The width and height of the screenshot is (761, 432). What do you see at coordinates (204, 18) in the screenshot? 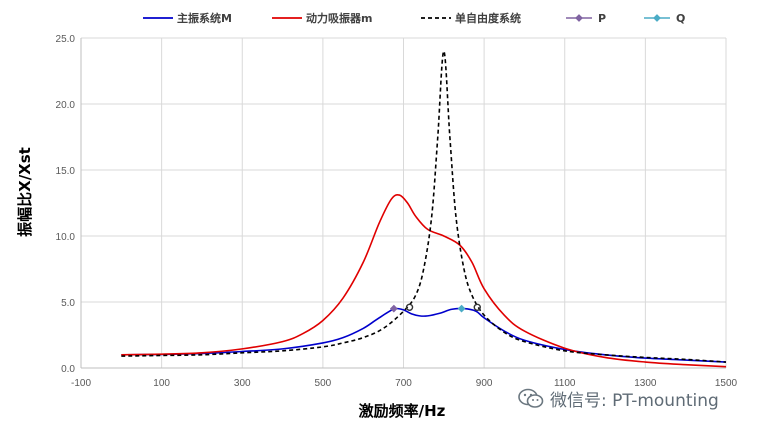
I see `legend-label: 主振系统M` at bounding box center [204, 18].